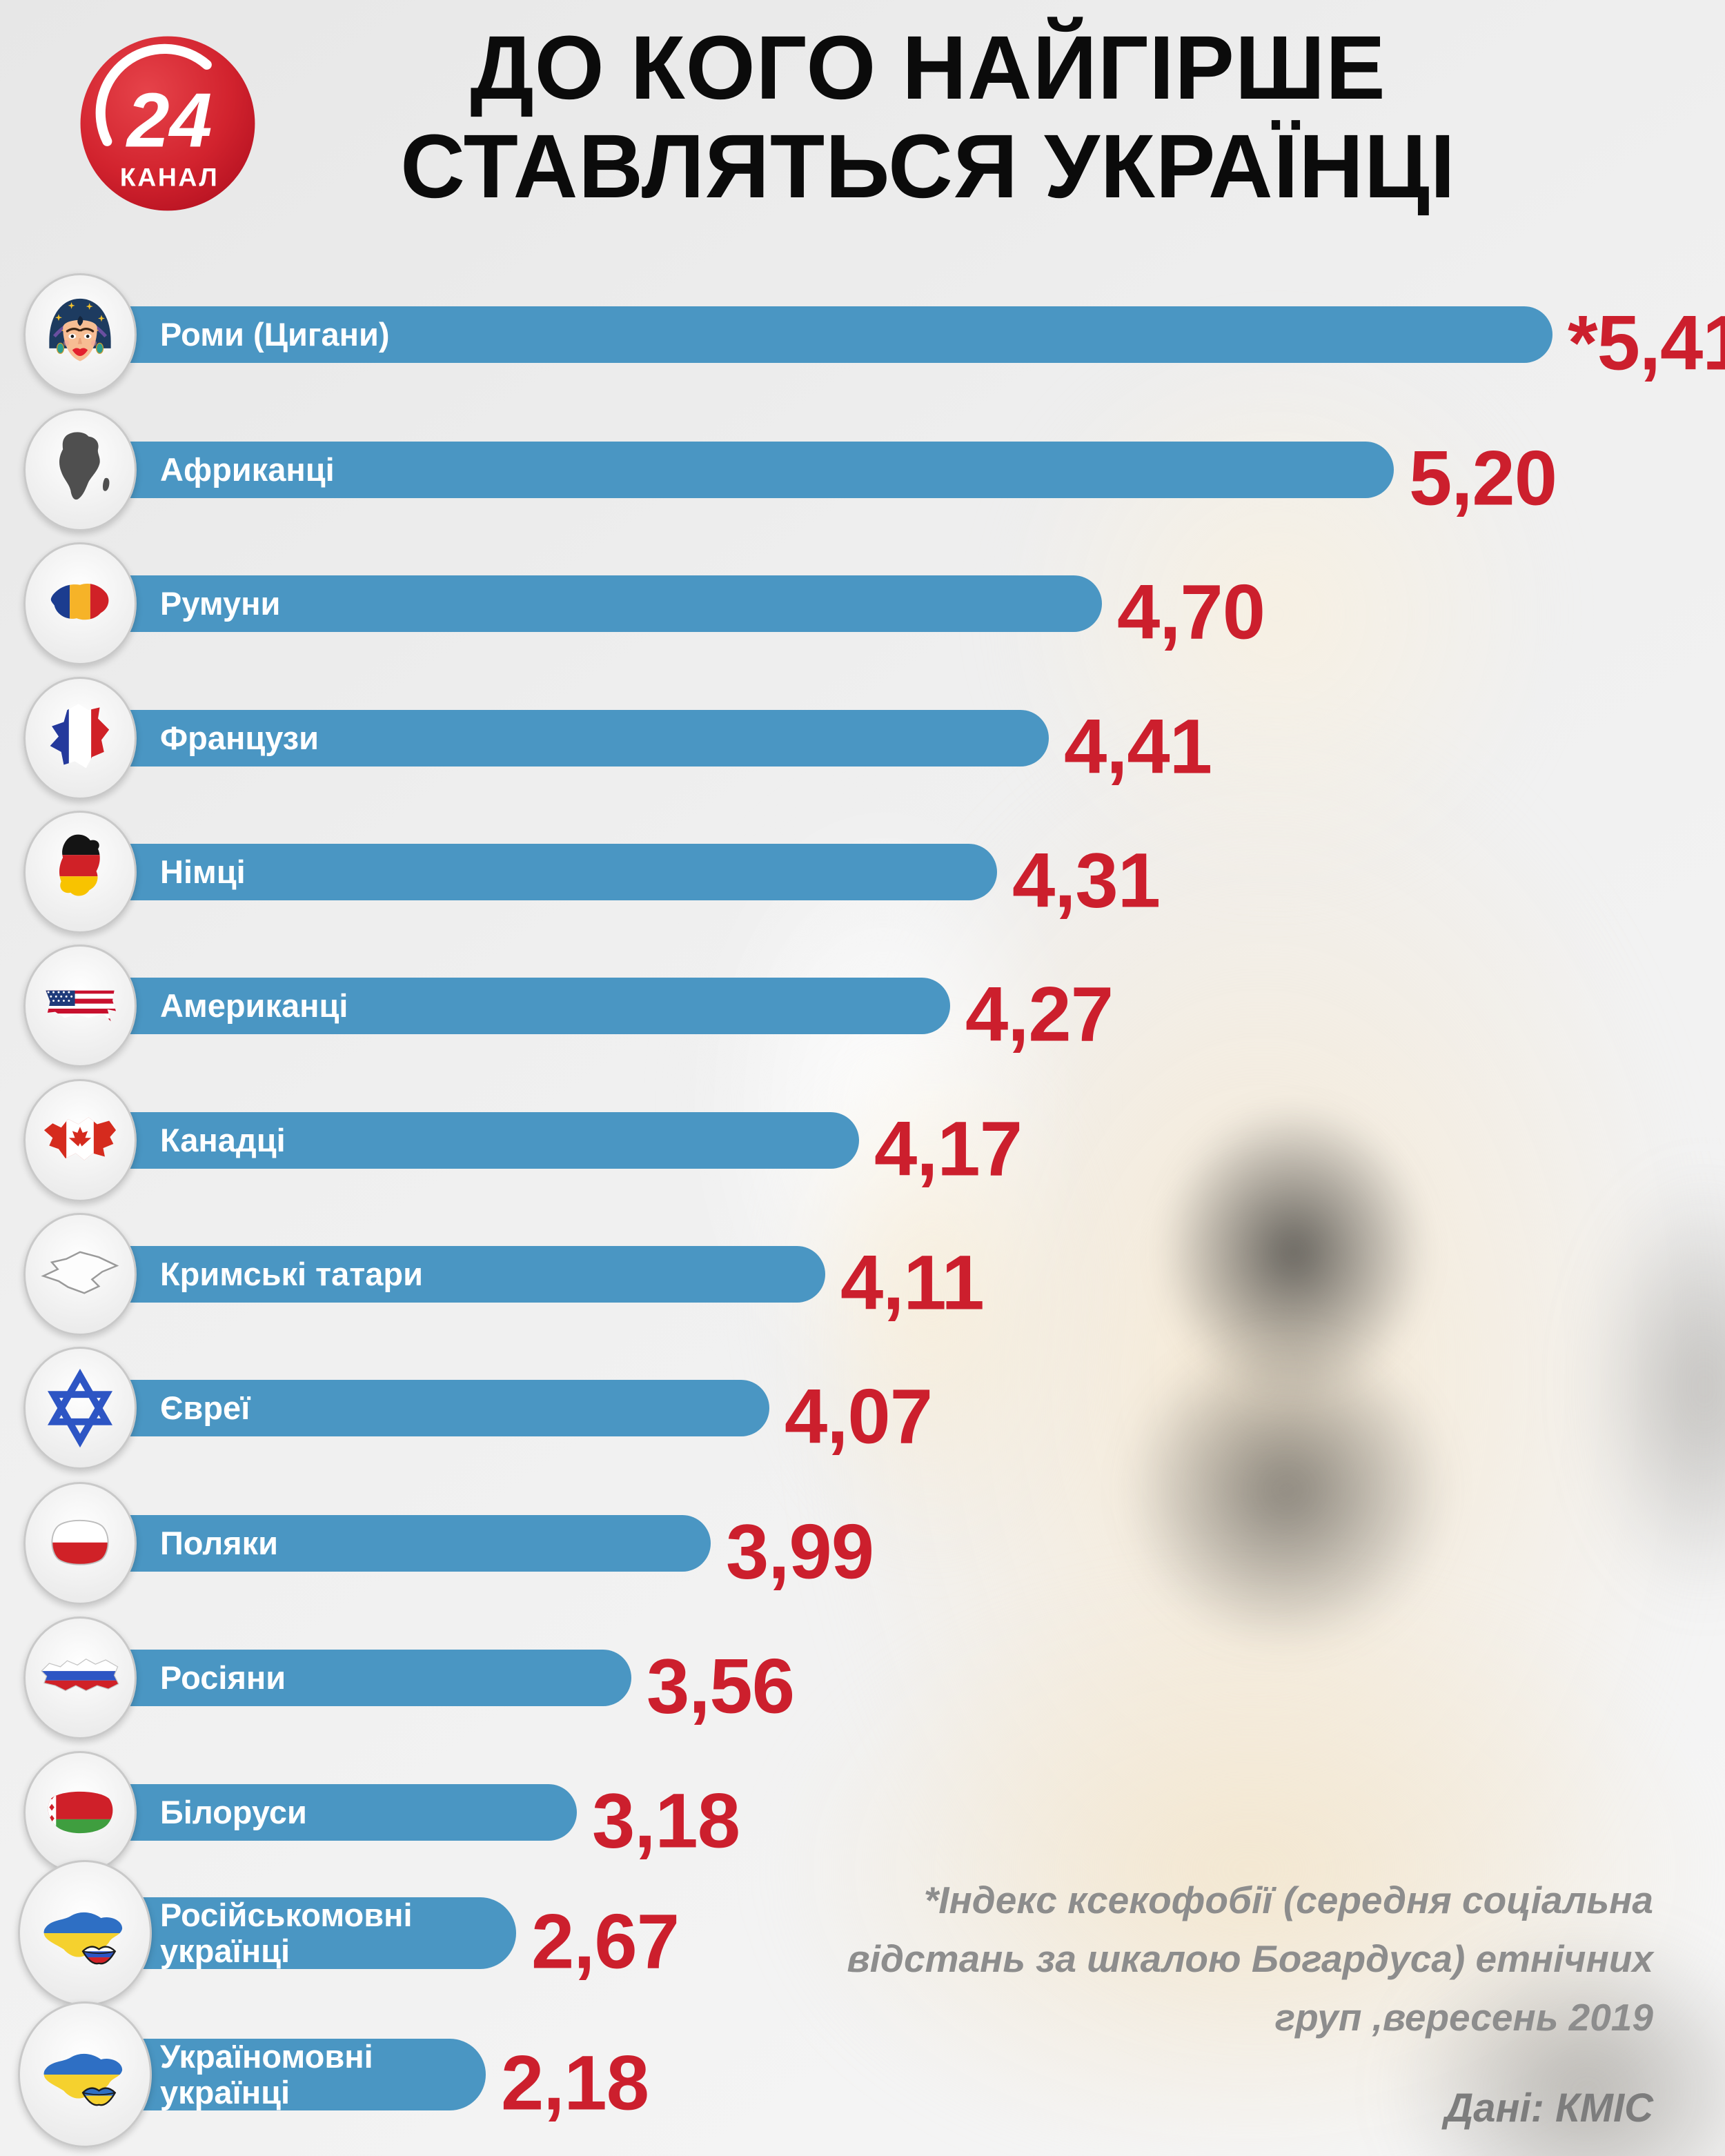 The image size is (1725, 2156). What do you see at coordinates (220, 603) in the screenshot?
I see `row-label: Румуни` at bounding box center [220, 603].